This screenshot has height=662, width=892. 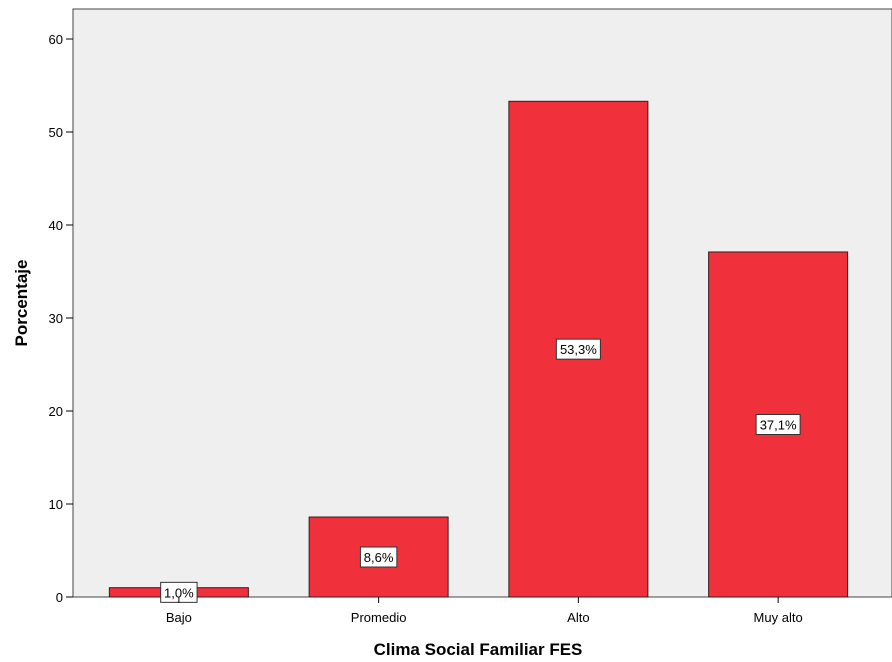 I want to click on y-tick-label: 60, so click(x=56, y=39).